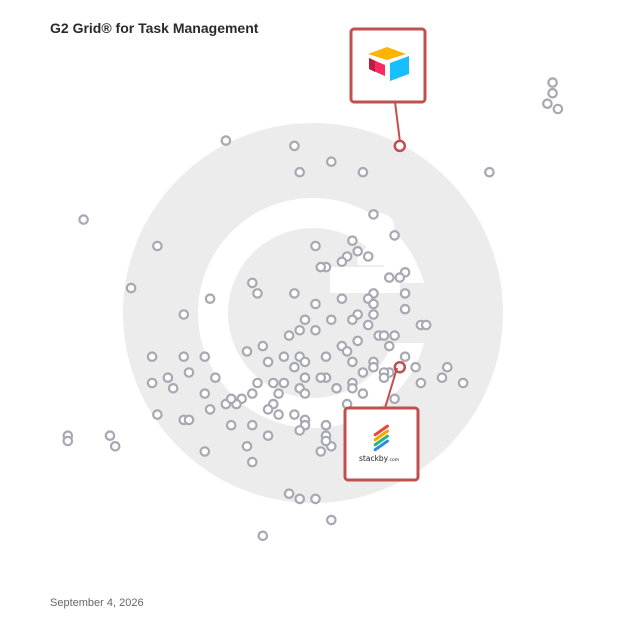 The image size is (628, 628). What do you see at coordinates (388, 85) in the screenshot?
I see `callout-airtable` at bounding box center [388, 85].